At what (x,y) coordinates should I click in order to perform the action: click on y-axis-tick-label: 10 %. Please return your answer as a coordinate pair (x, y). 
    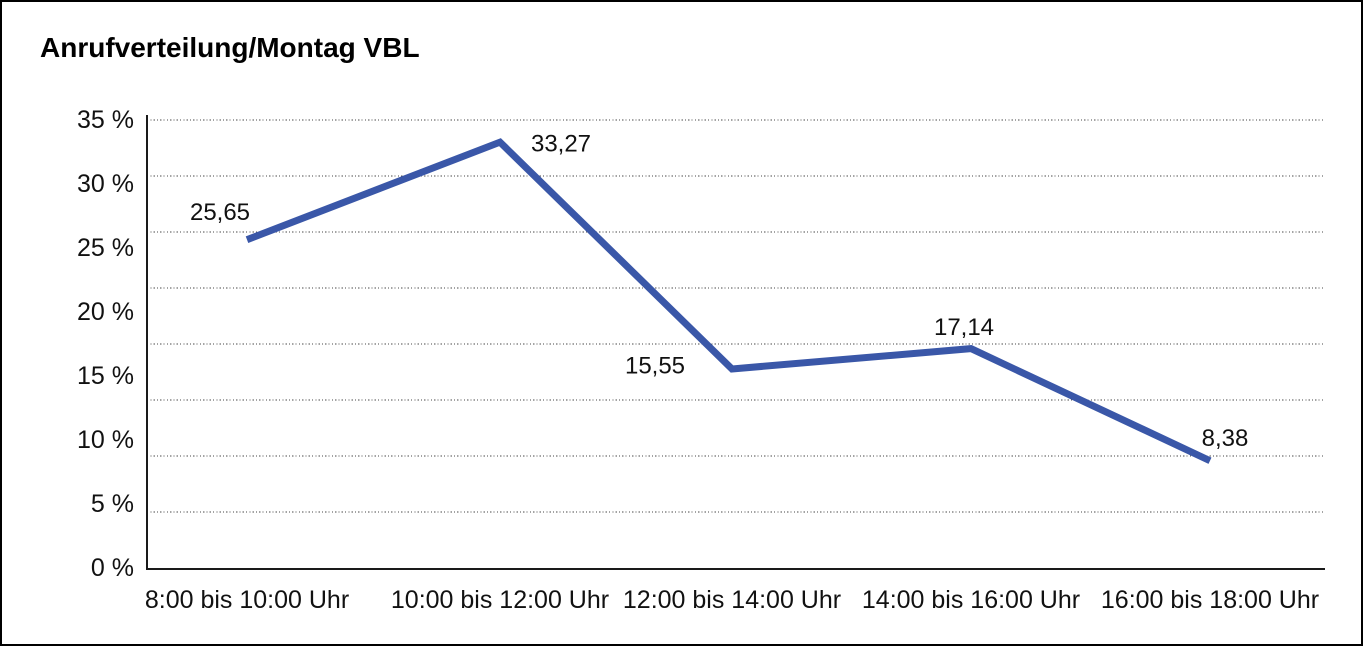
    Looking at the image, I should click on (105, 440).